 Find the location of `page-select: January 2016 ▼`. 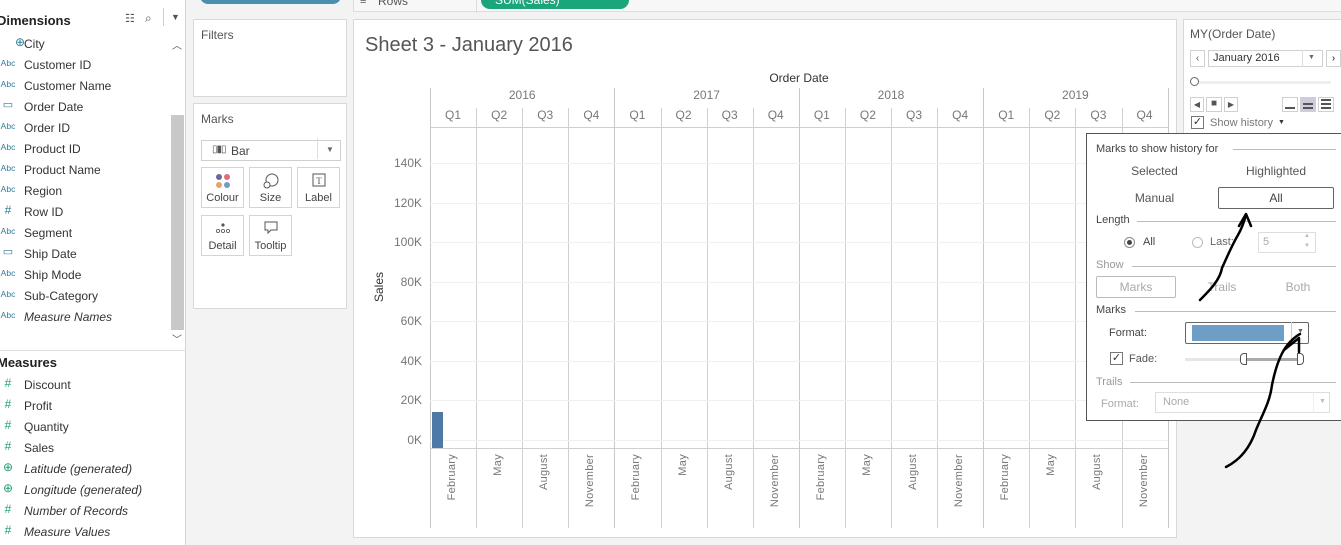

page-select: January 2016 ▼ is located at coordinates (1265, 58).